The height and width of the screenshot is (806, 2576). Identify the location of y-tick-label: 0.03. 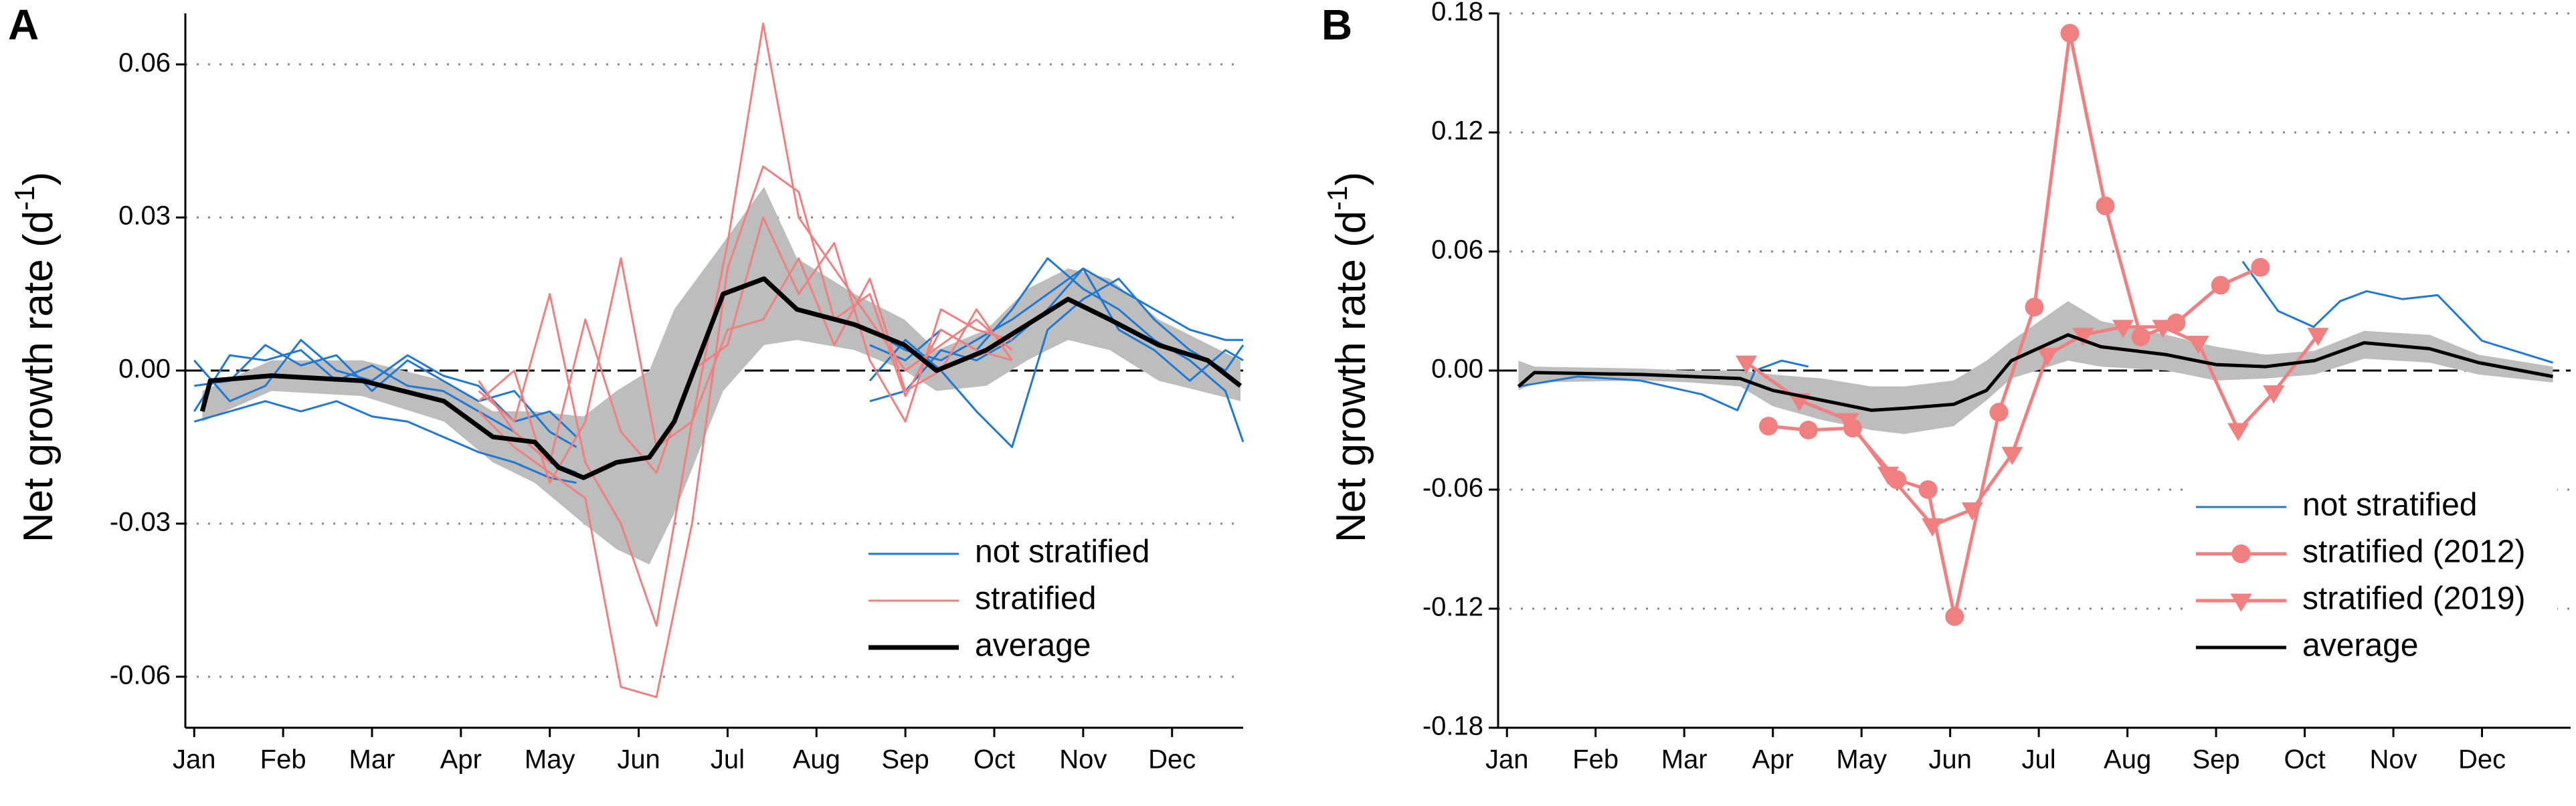
(144, 216).